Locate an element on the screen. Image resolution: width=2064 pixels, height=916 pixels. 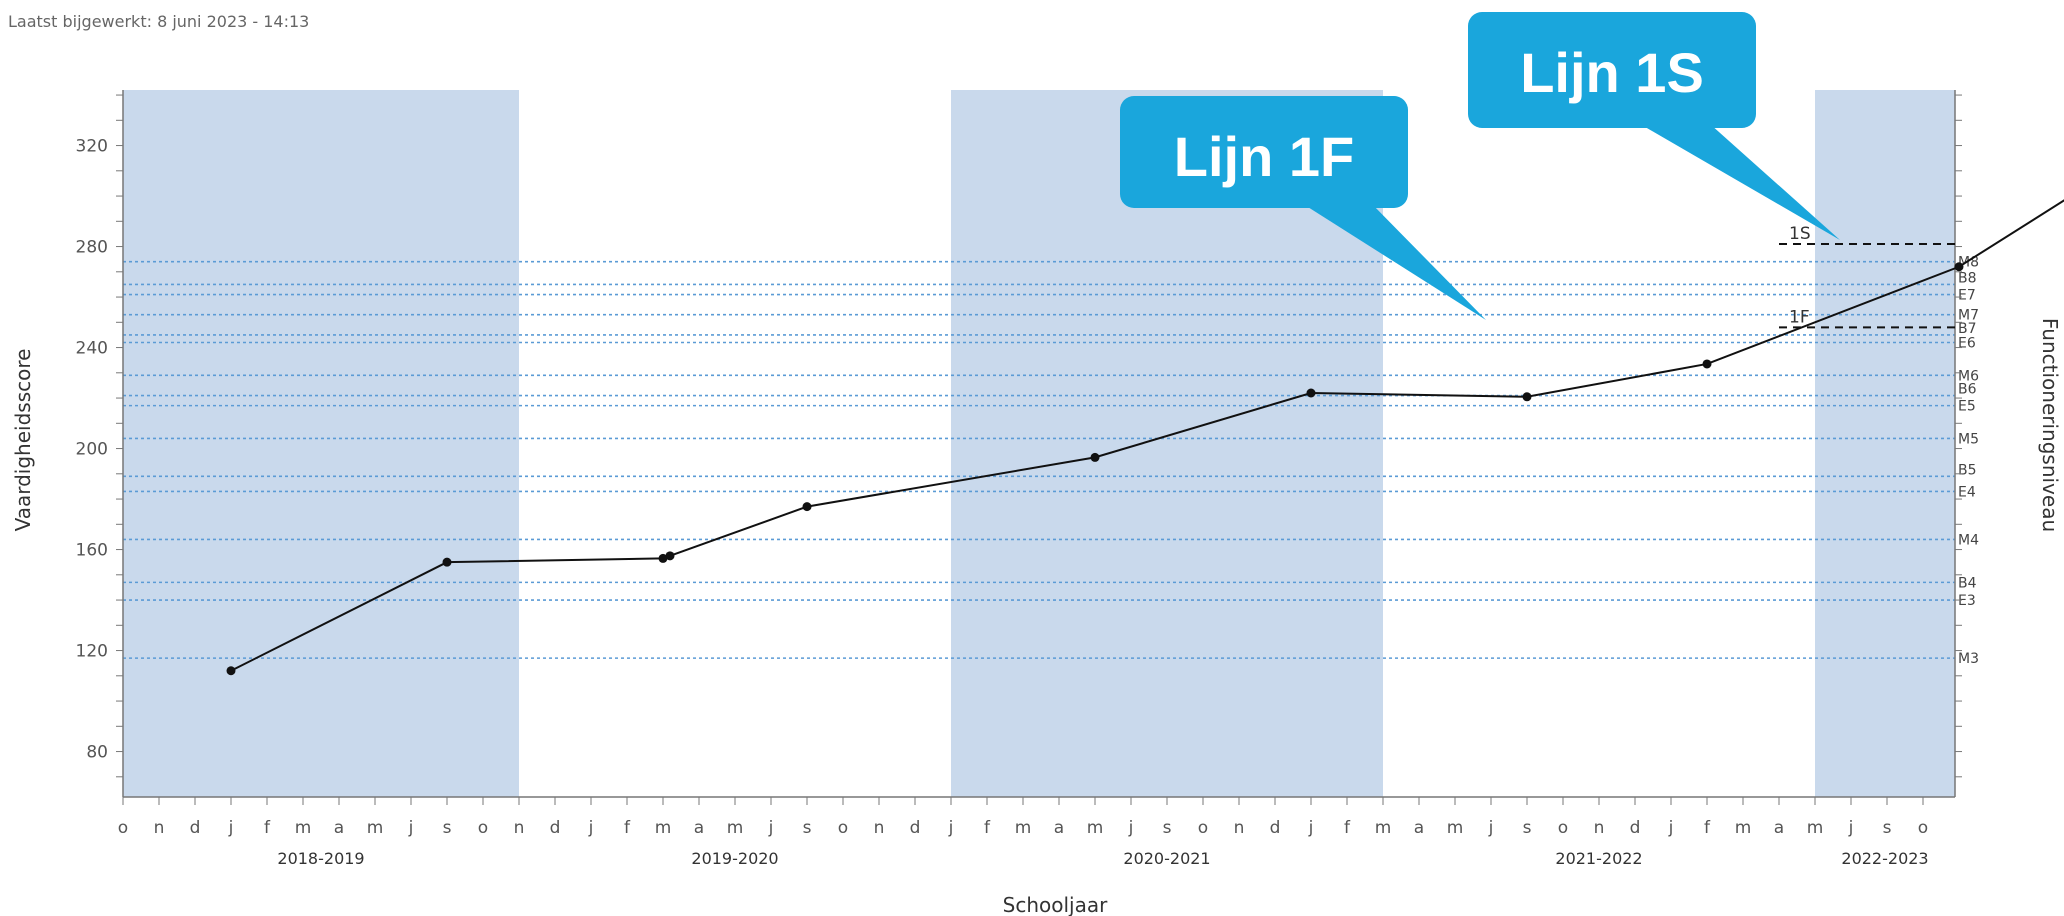
level-label-E6: E6 is located at coordinates (1967, 344).